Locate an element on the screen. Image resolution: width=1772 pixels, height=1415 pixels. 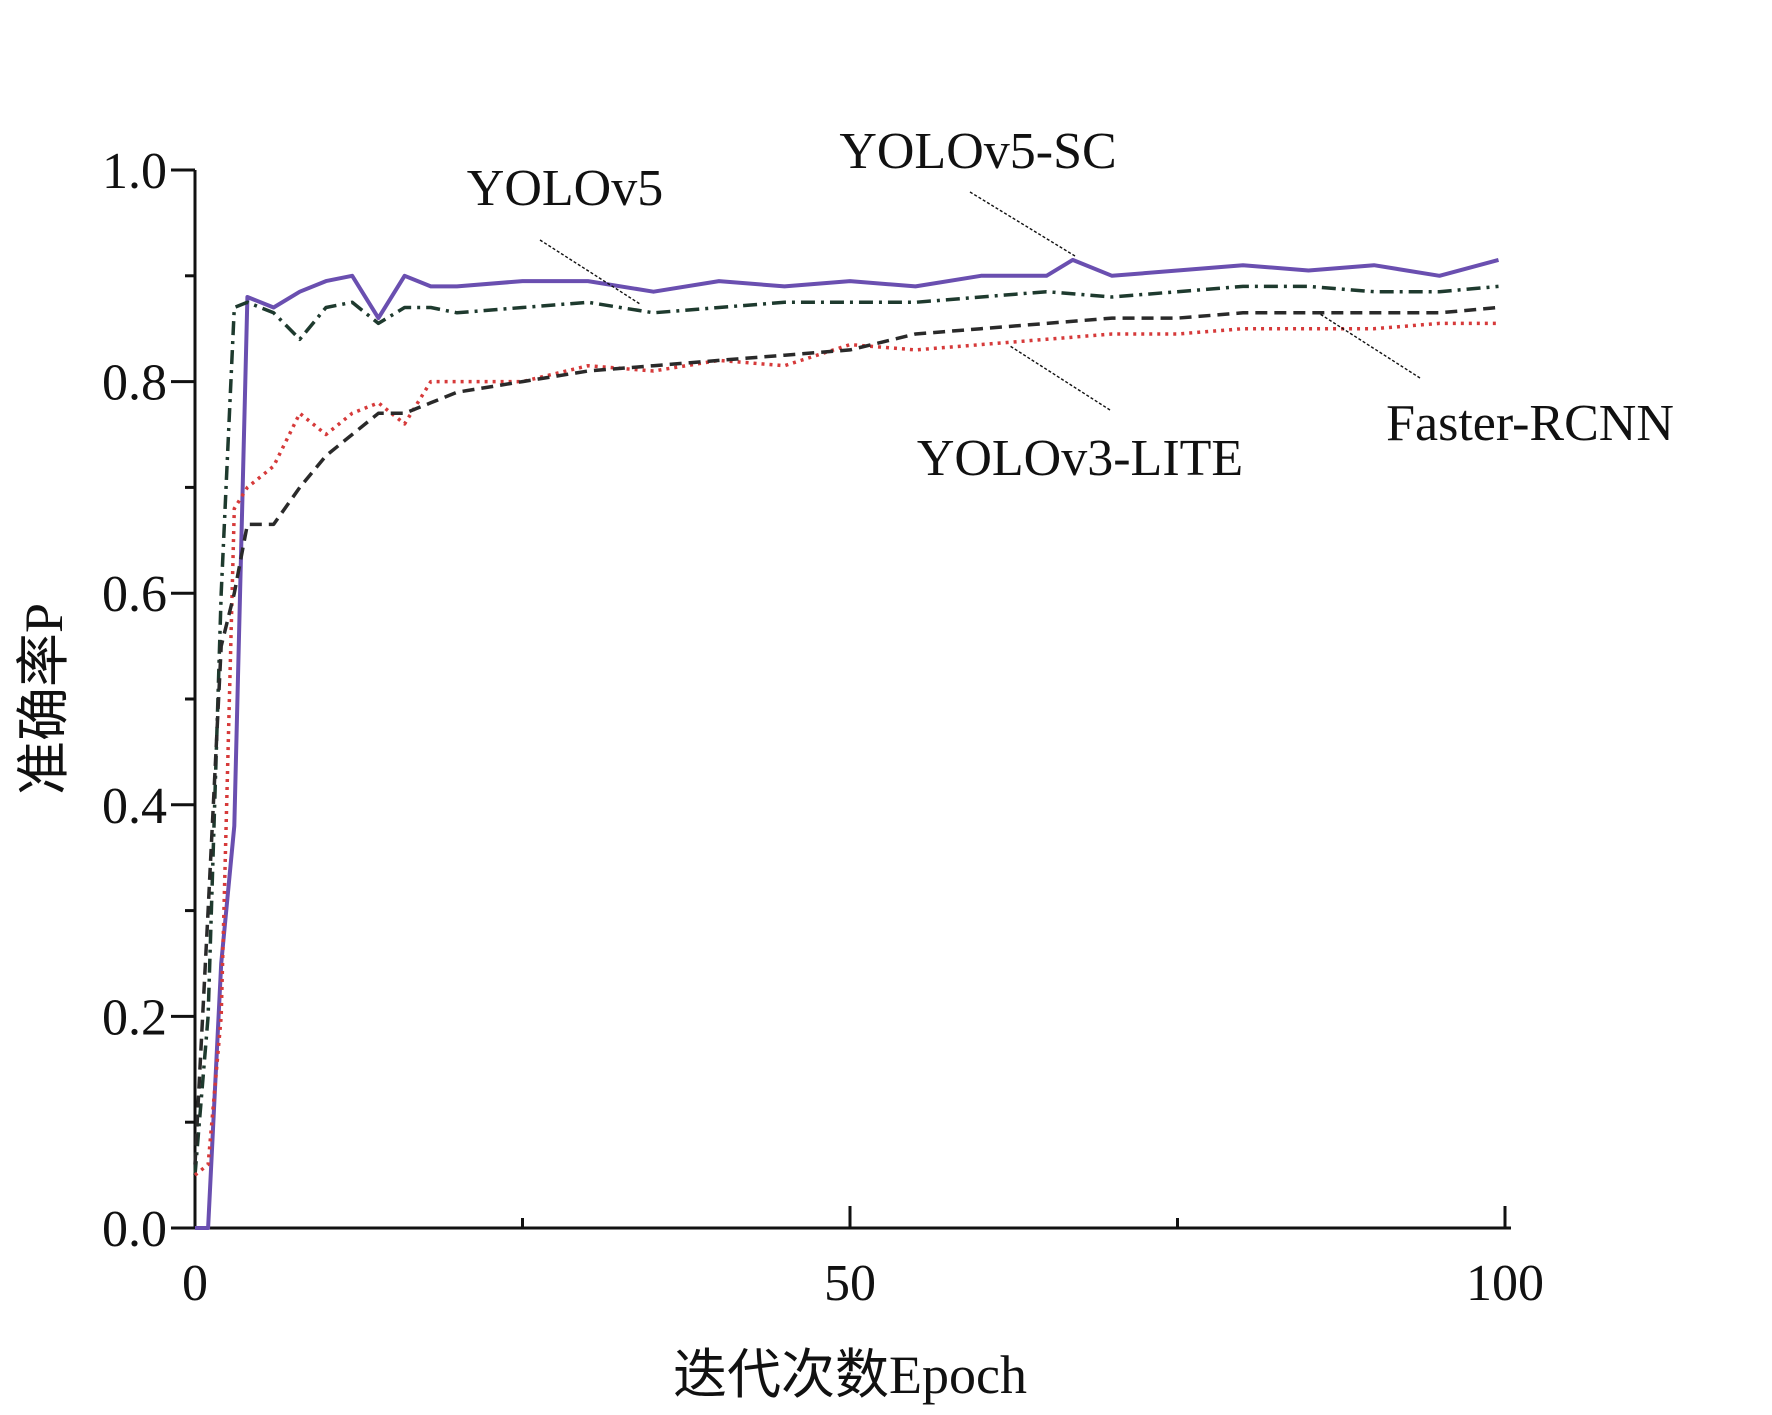
y-tick-label: 0.4 is located at coordinates (134, 806).